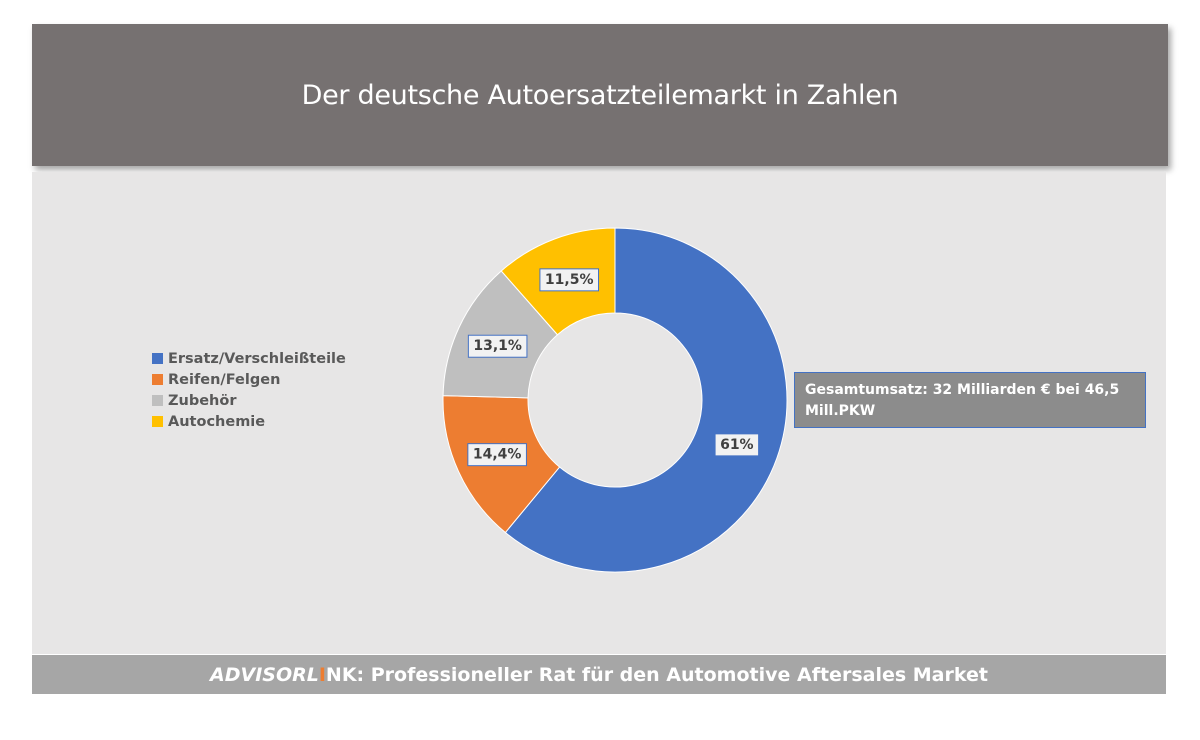 This screenshot has width=1200, height=740. I want to click on data-label-autochemie: 11,5%, so click(569, 280).